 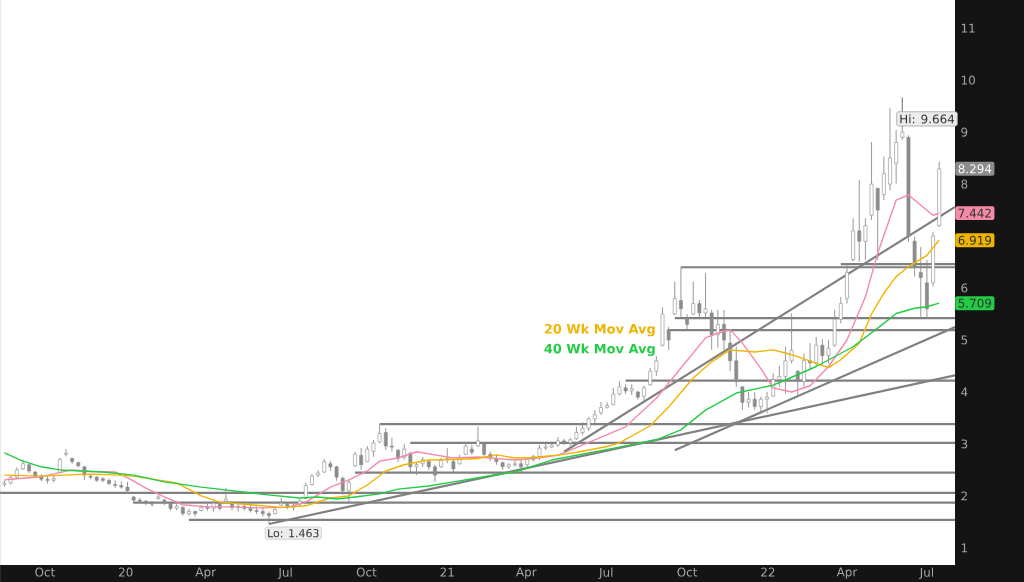 I want to click on annotation: Lo: 1.463, so click(x=293, y=533).